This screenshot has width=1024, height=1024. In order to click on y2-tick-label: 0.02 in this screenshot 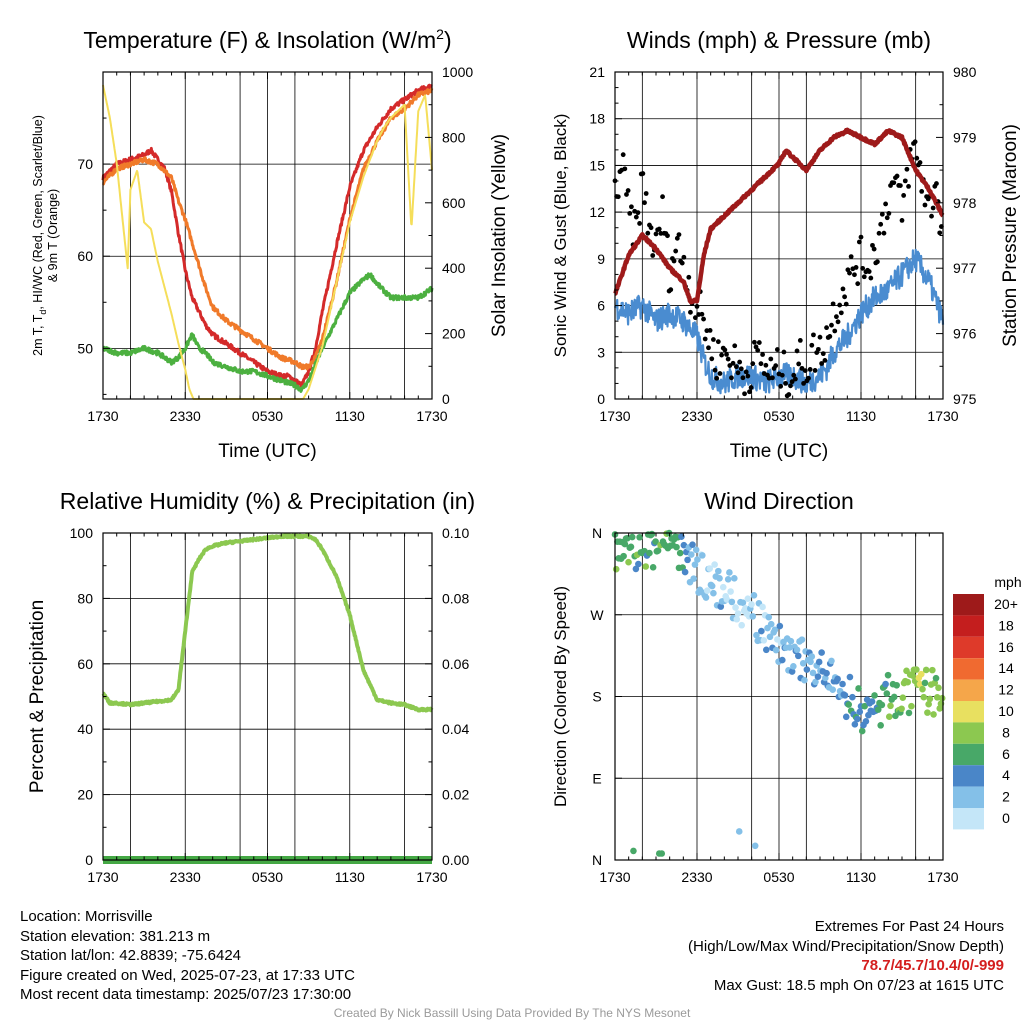, I will do `click(455, 795)`.